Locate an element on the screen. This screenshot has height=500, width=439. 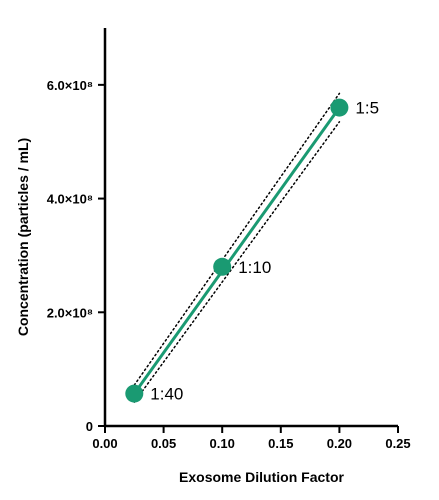
x-tick-label: 0.25 is located at coordinates (397, 443).